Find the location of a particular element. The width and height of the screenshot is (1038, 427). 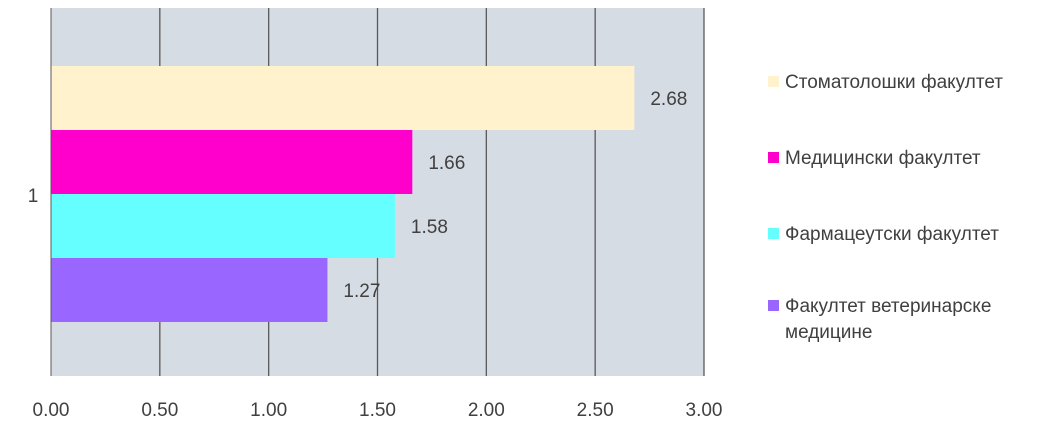

x-tick-label: 0.50 is located at coordinates (159, 410).